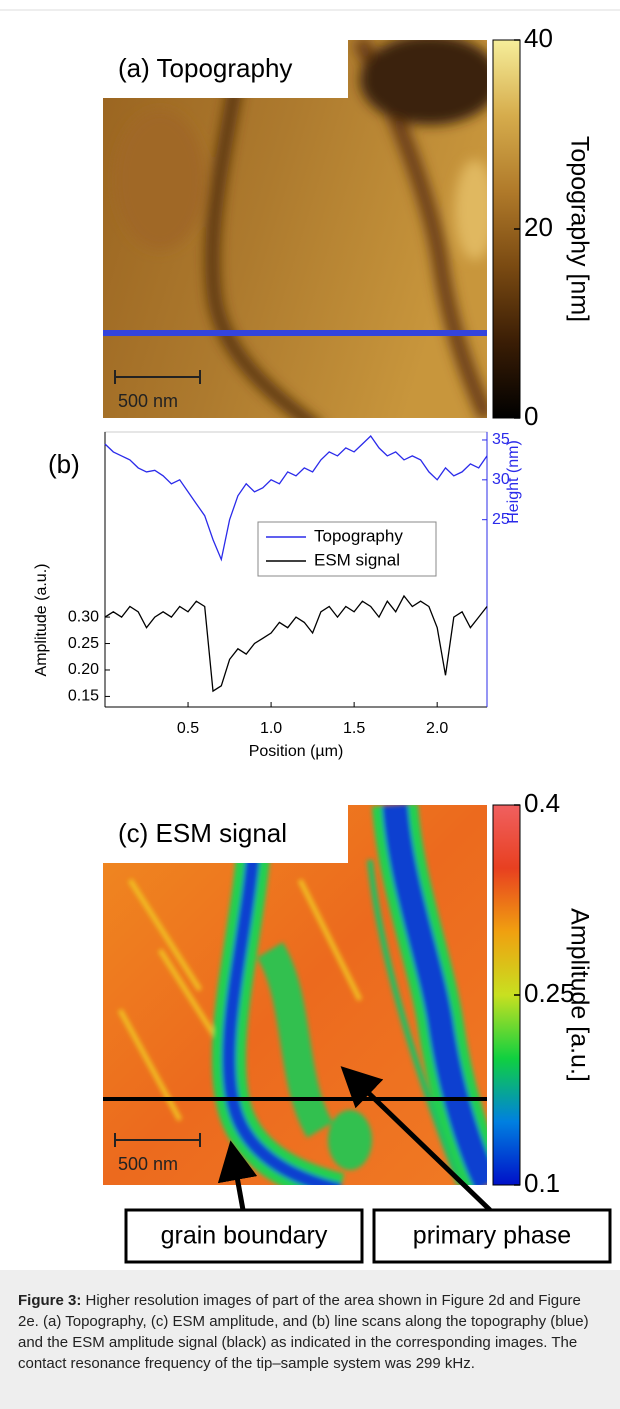 Image resolution: width=620 pixels, height=1409 pixels. What do you see at coordinates (188, 728) in the screenshot?
I see `x-tick-label: 0.5` at bounding box center [188, 728].